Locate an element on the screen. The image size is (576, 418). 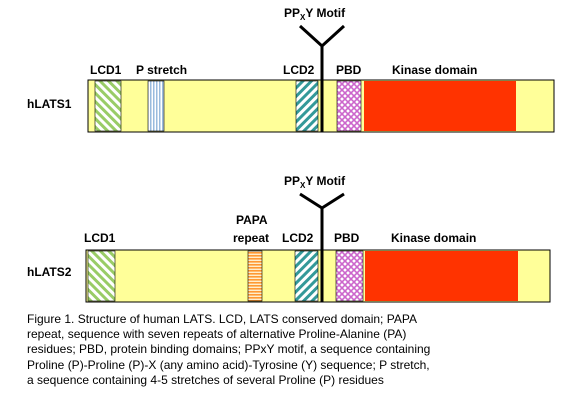
p-stretch-domain is located at coordinates (156, 106).